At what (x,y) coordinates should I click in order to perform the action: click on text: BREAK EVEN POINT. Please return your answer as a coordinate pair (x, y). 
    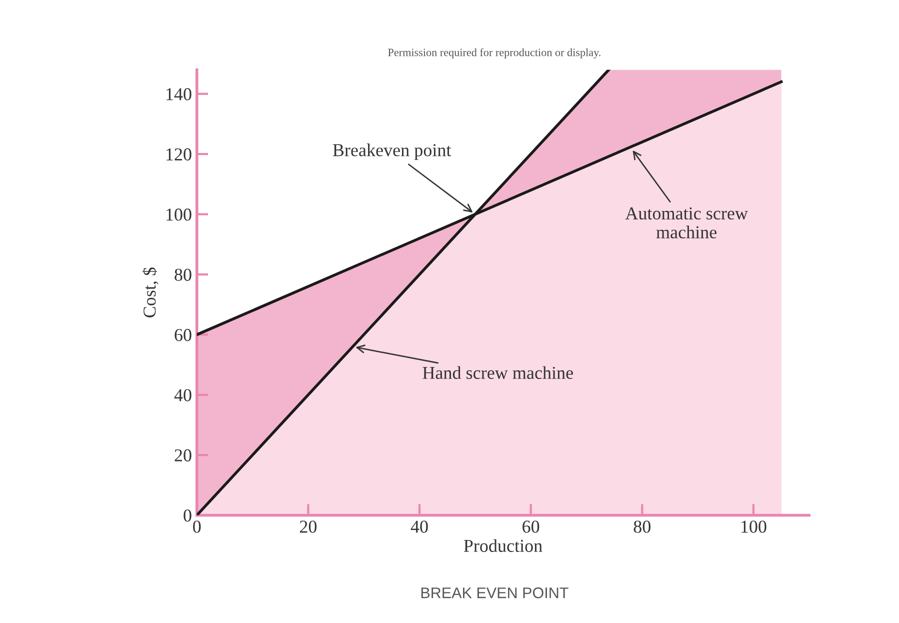
    Looking at the image, I should click on (494, 592).